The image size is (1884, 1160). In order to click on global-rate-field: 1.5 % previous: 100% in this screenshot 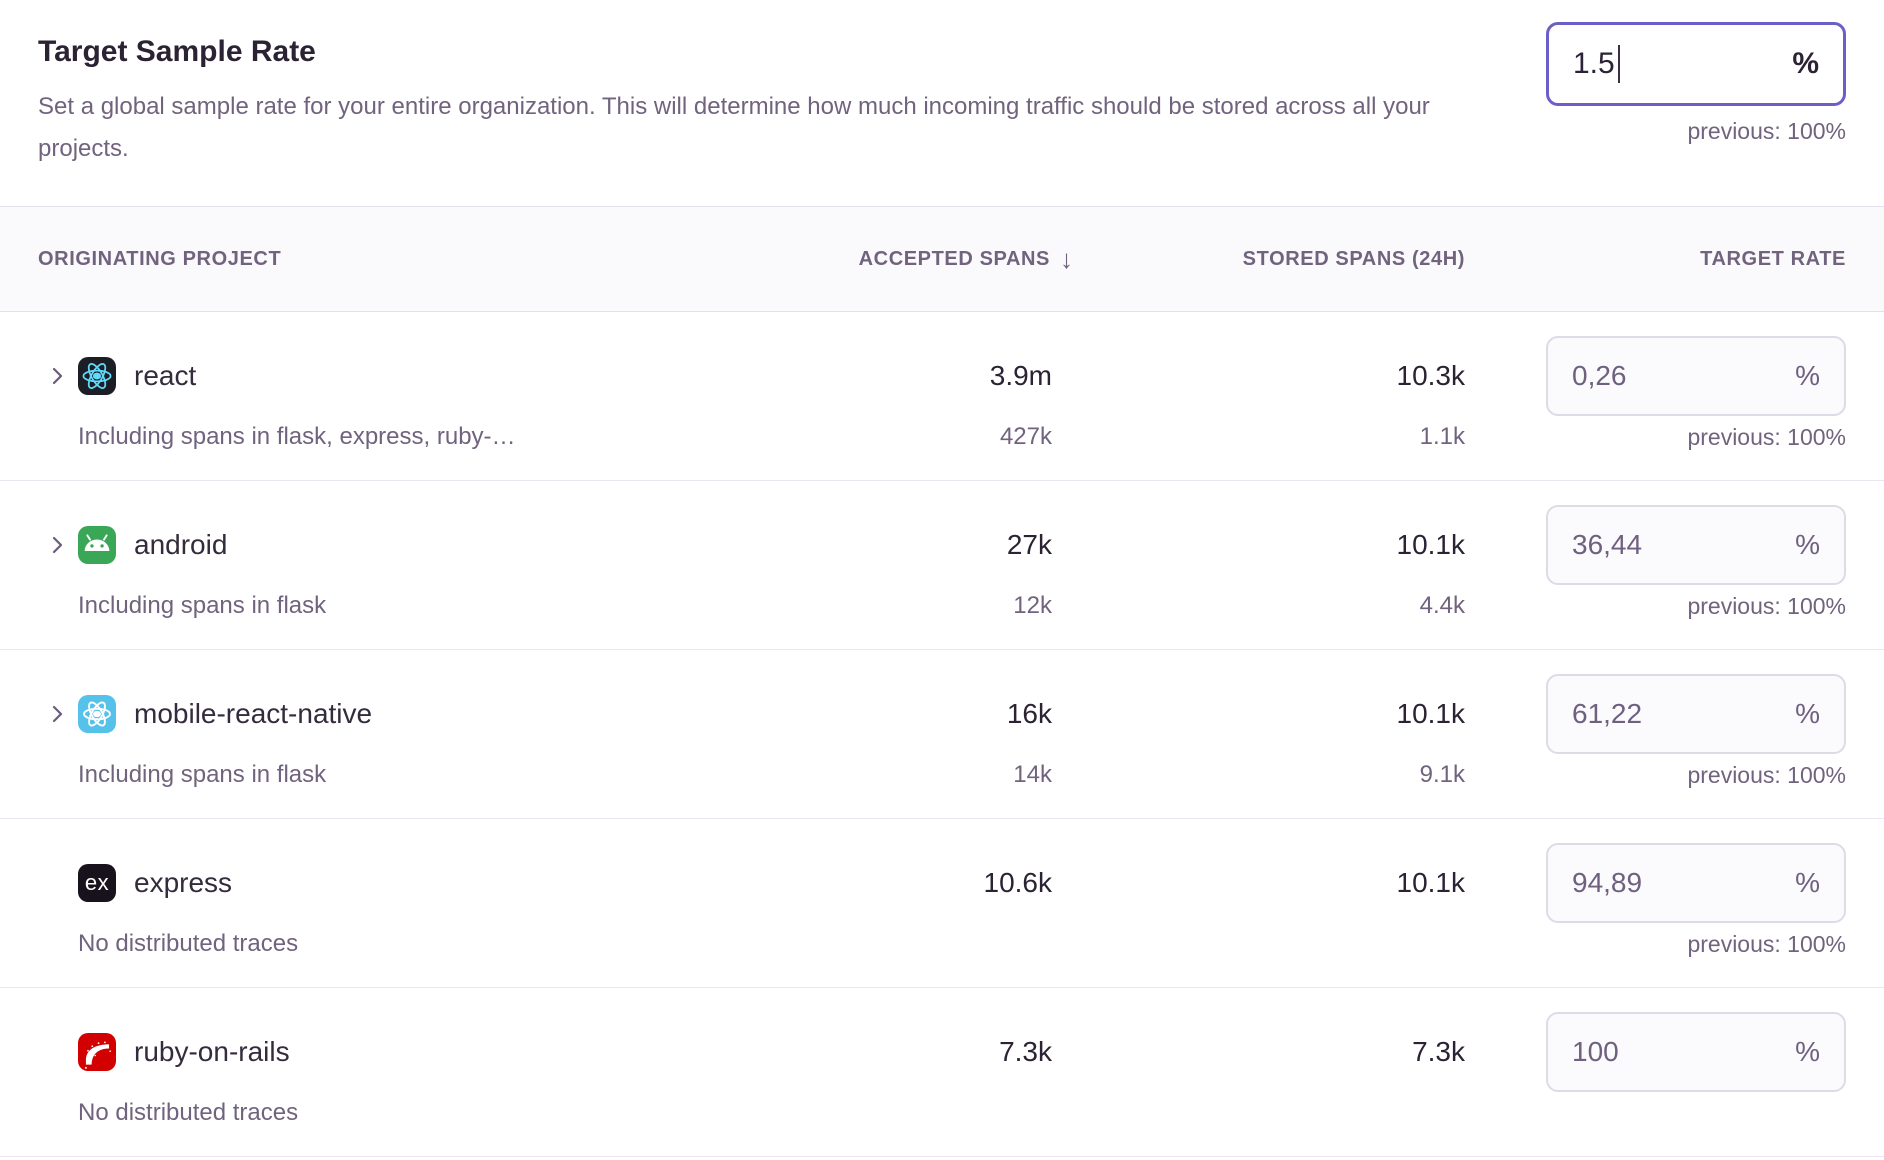, I will do `click(1696, 83)`.